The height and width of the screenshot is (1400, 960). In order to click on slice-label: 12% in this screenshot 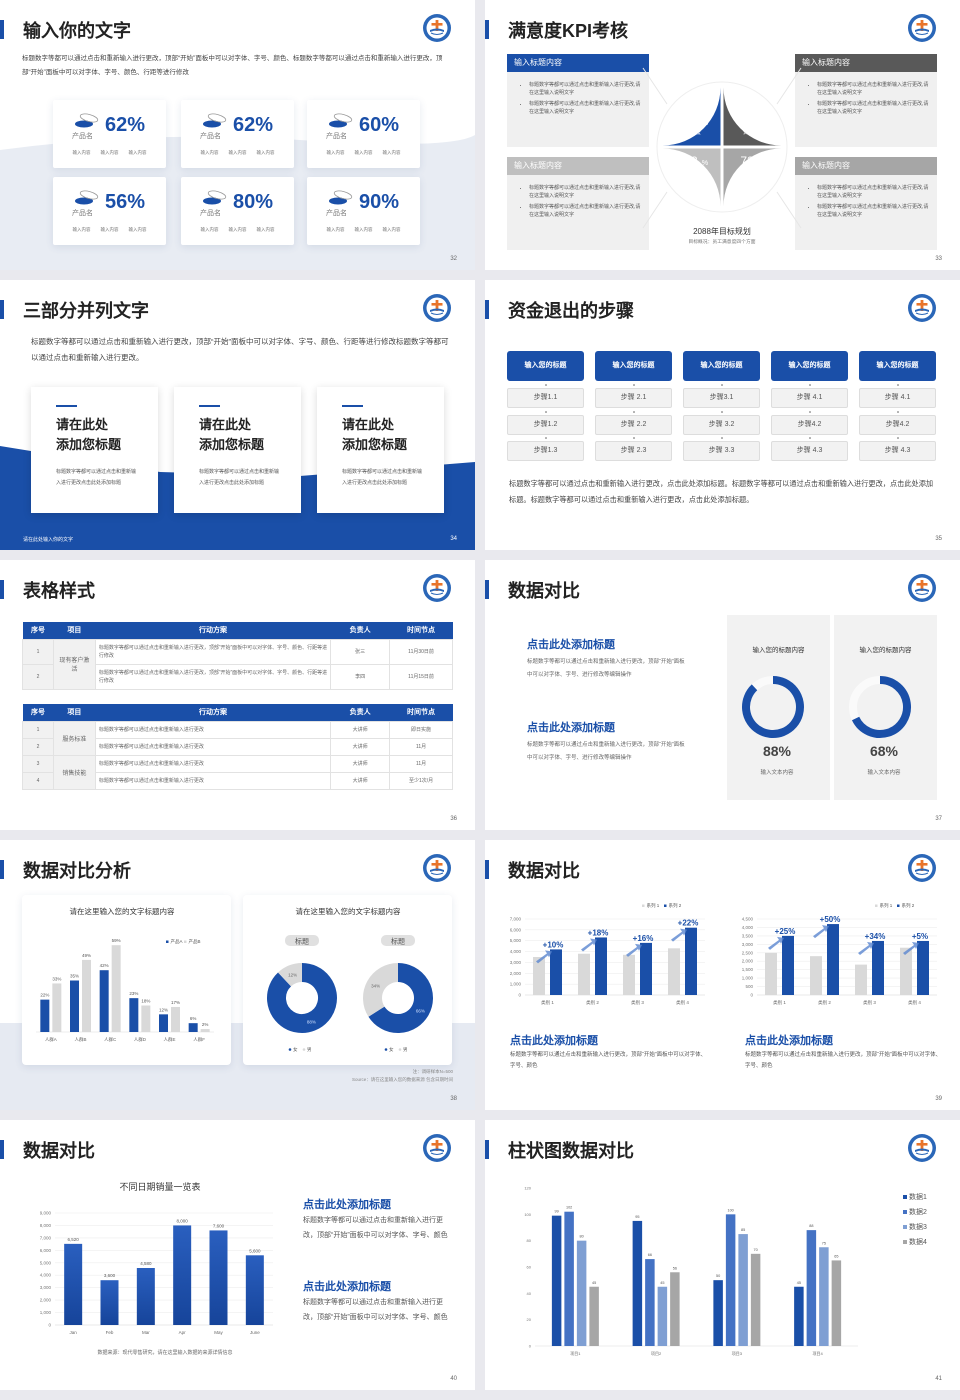, I will do `click(292, 974)`.